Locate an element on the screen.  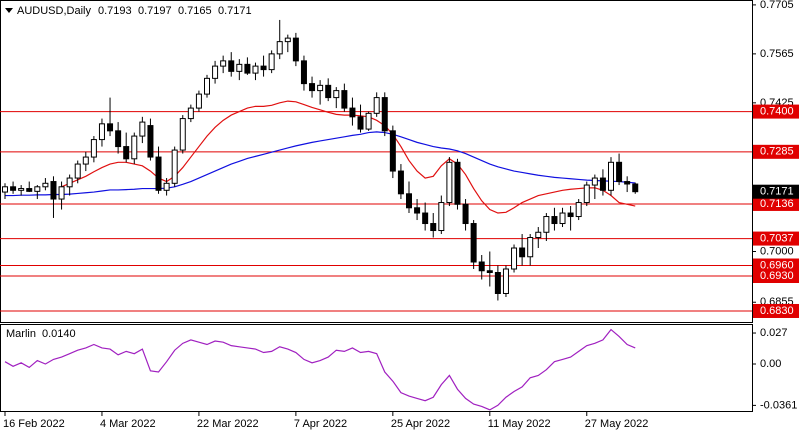
level-label: 0.7136 is located at coordinates (777, 204).